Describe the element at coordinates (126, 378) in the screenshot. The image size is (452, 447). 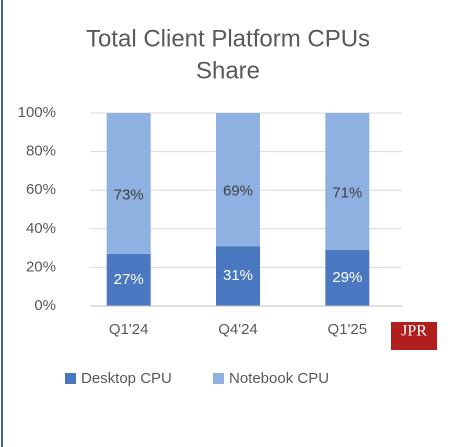
I see `legend-label: Desktop CPU` at that location.